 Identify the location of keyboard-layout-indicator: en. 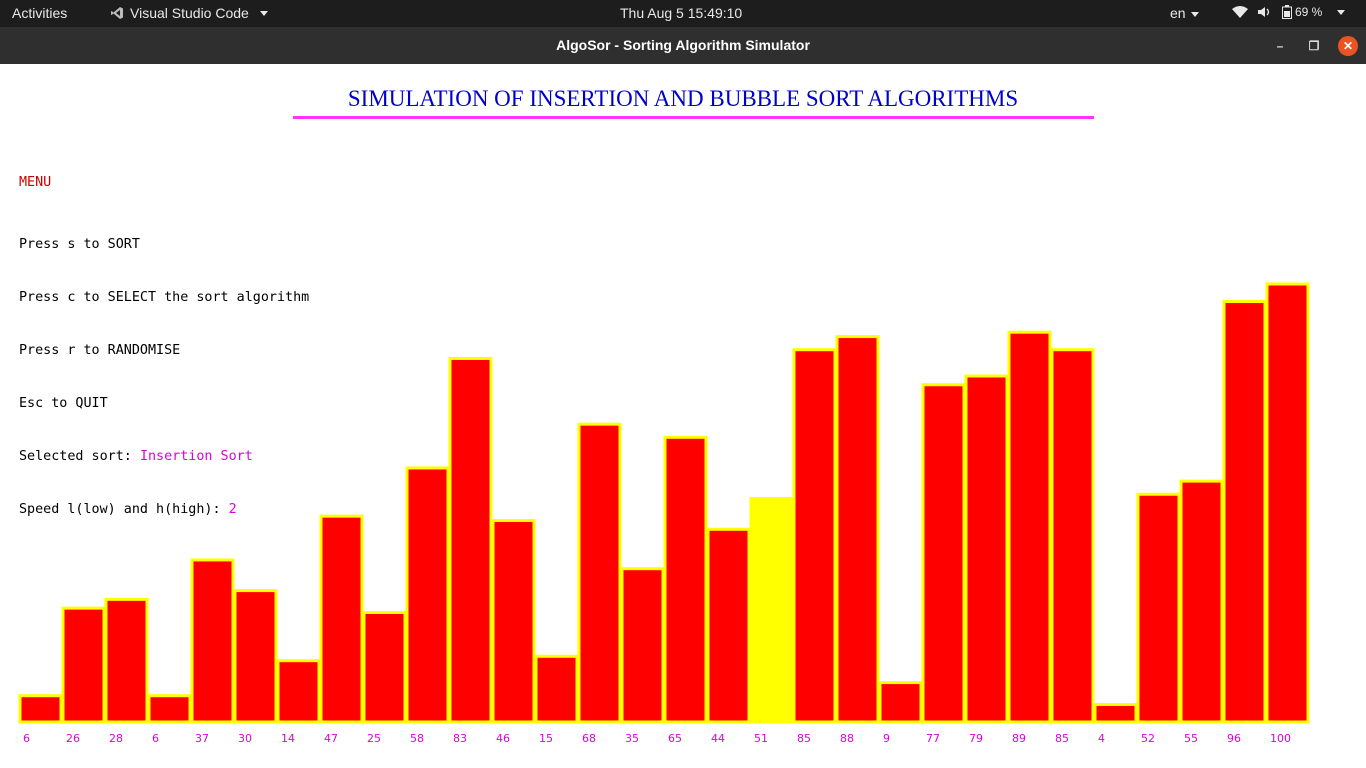
(1184, 13).